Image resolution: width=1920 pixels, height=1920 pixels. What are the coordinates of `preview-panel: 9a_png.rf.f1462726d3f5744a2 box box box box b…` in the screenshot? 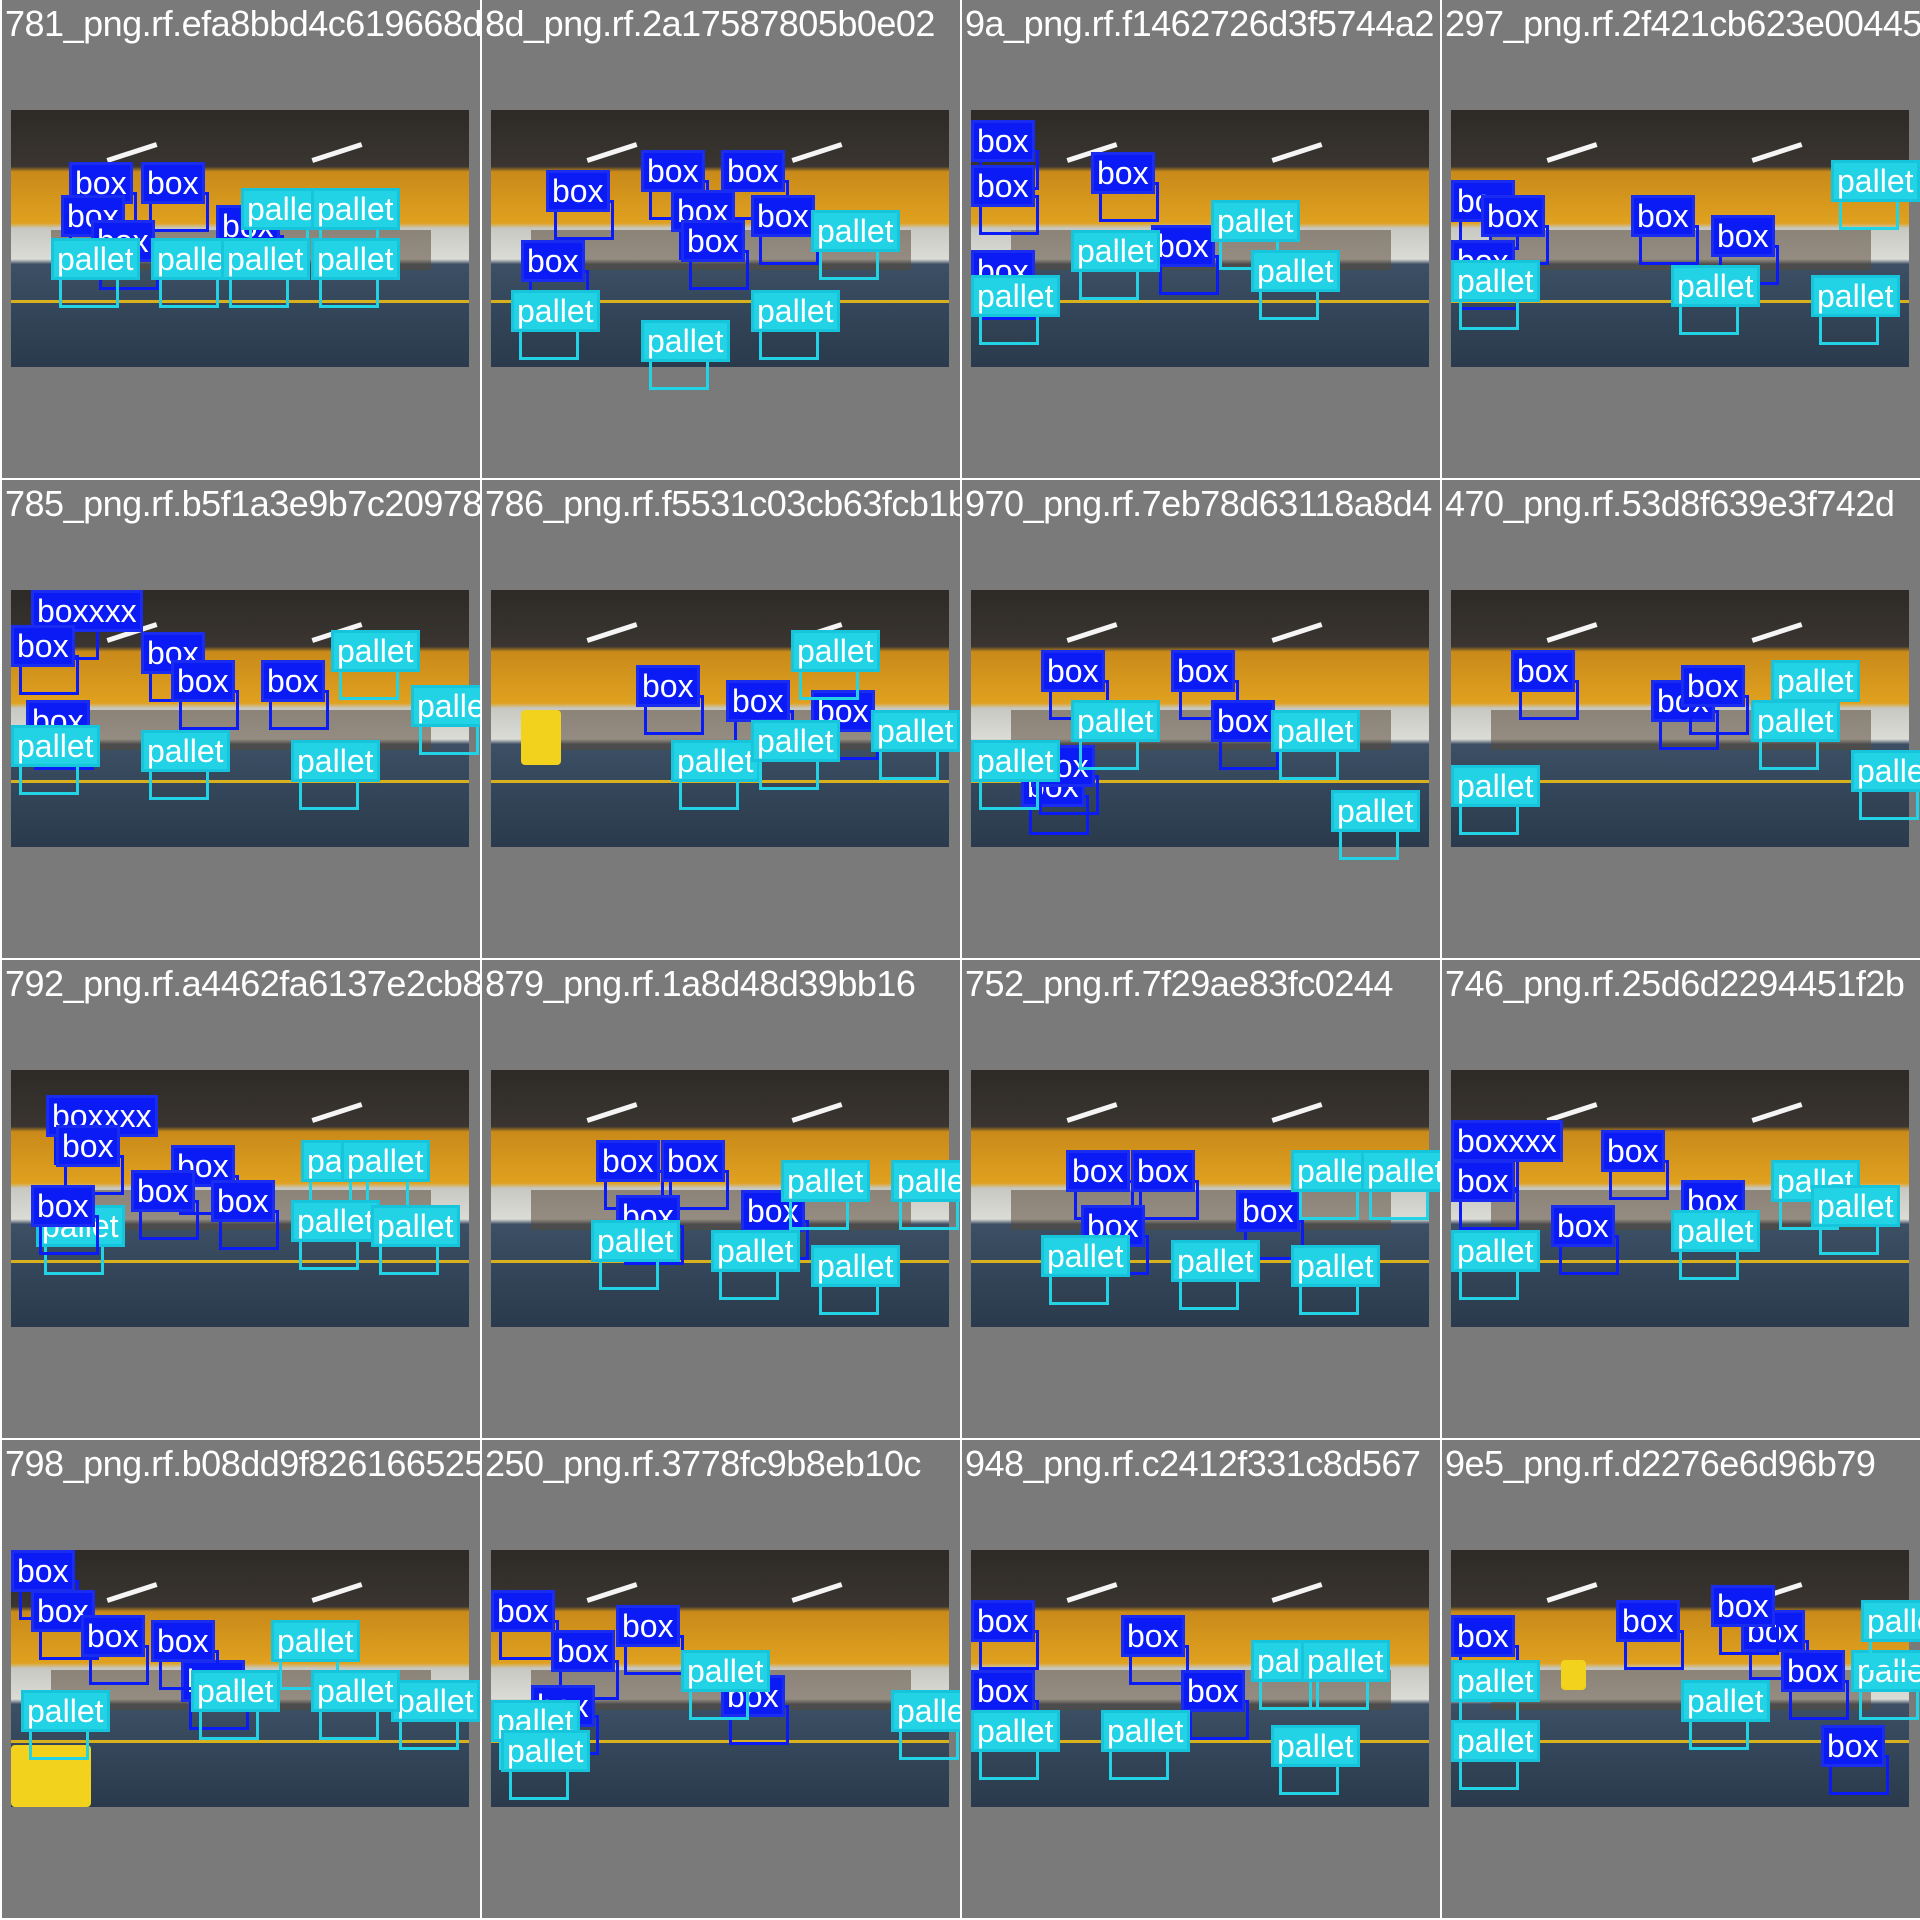 It's located at (1201, 239).